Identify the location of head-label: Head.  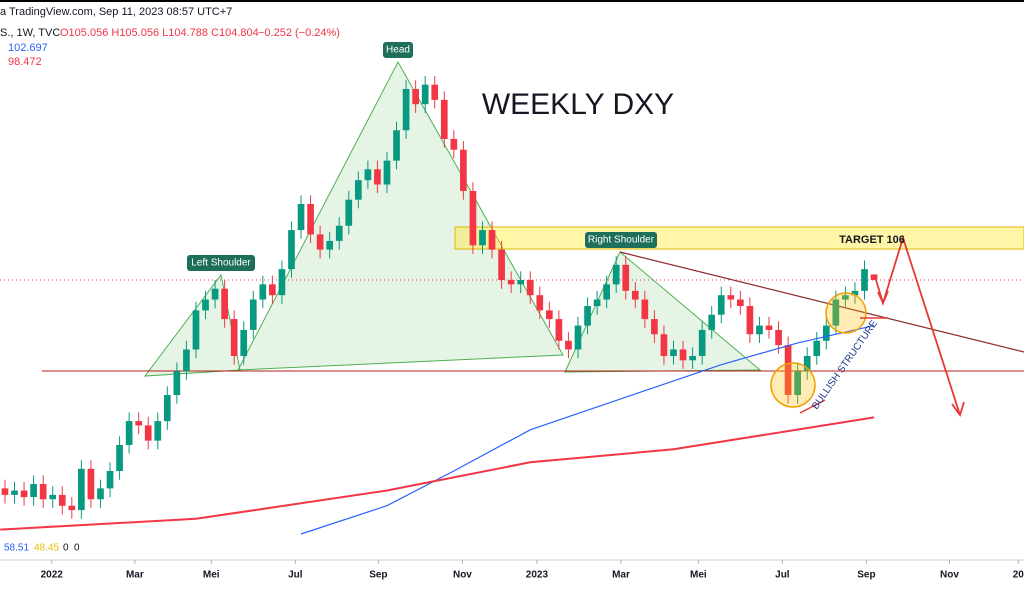
(398, 50).